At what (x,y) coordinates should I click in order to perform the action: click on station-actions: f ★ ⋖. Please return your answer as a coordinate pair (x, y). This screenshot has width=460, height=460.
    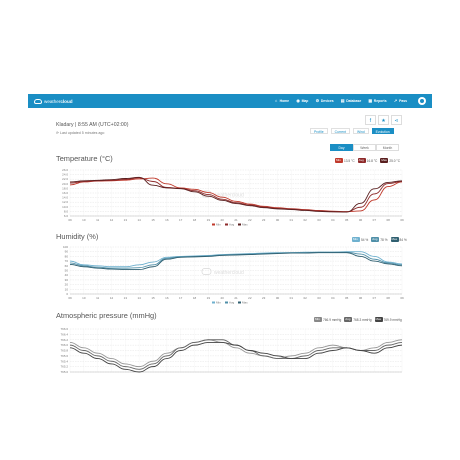
    Looking at the image, I should click on (383, 120).